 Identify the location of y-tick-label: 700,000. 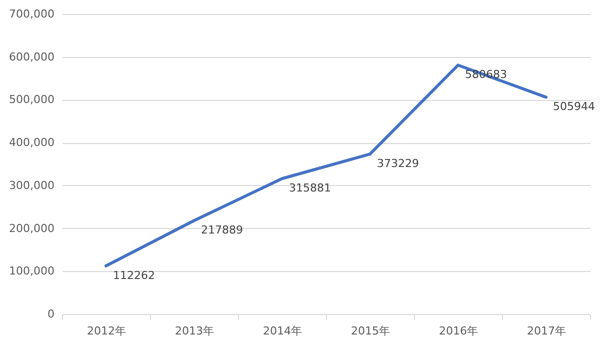
(31, 14).